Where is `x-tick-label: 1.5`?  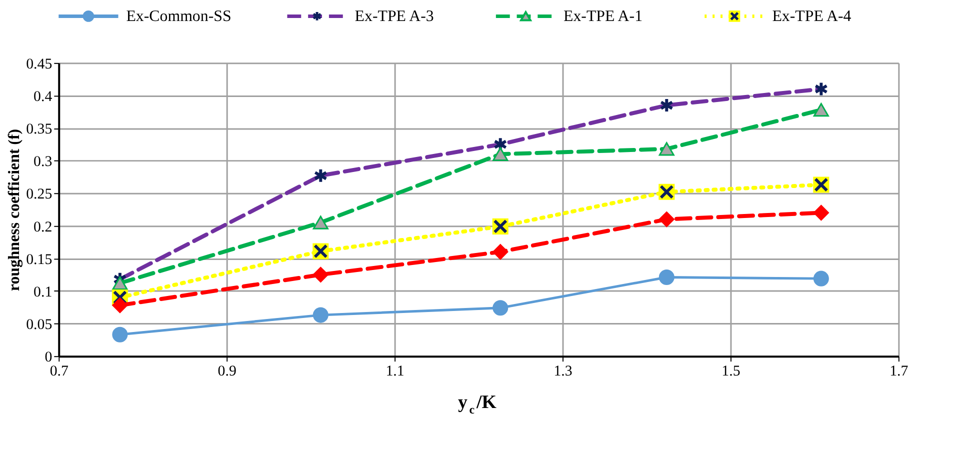
x-tick-label: 1.5 is located at coordinates (731, 371).